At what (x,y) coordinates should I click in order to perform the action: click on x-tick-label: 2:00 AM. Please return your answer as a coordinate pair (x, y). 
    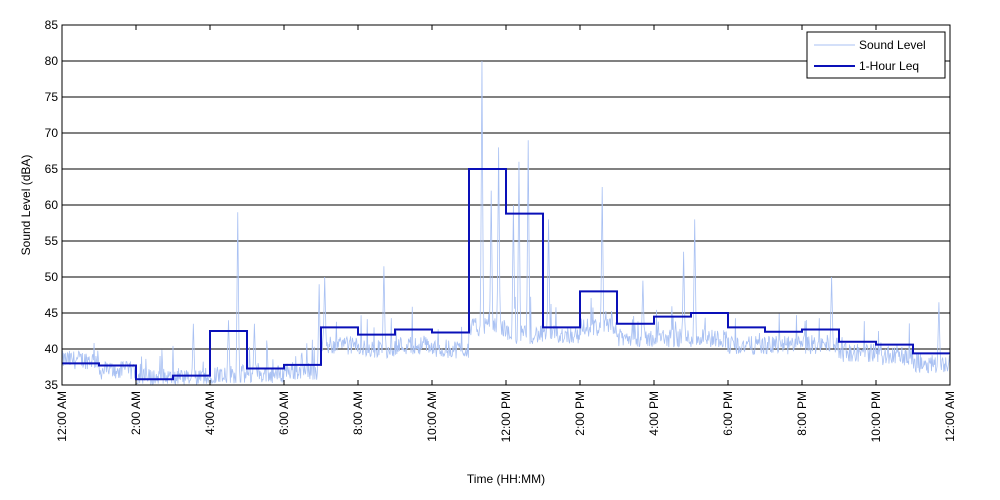
    Looking at the image, I should click on (136, 413).